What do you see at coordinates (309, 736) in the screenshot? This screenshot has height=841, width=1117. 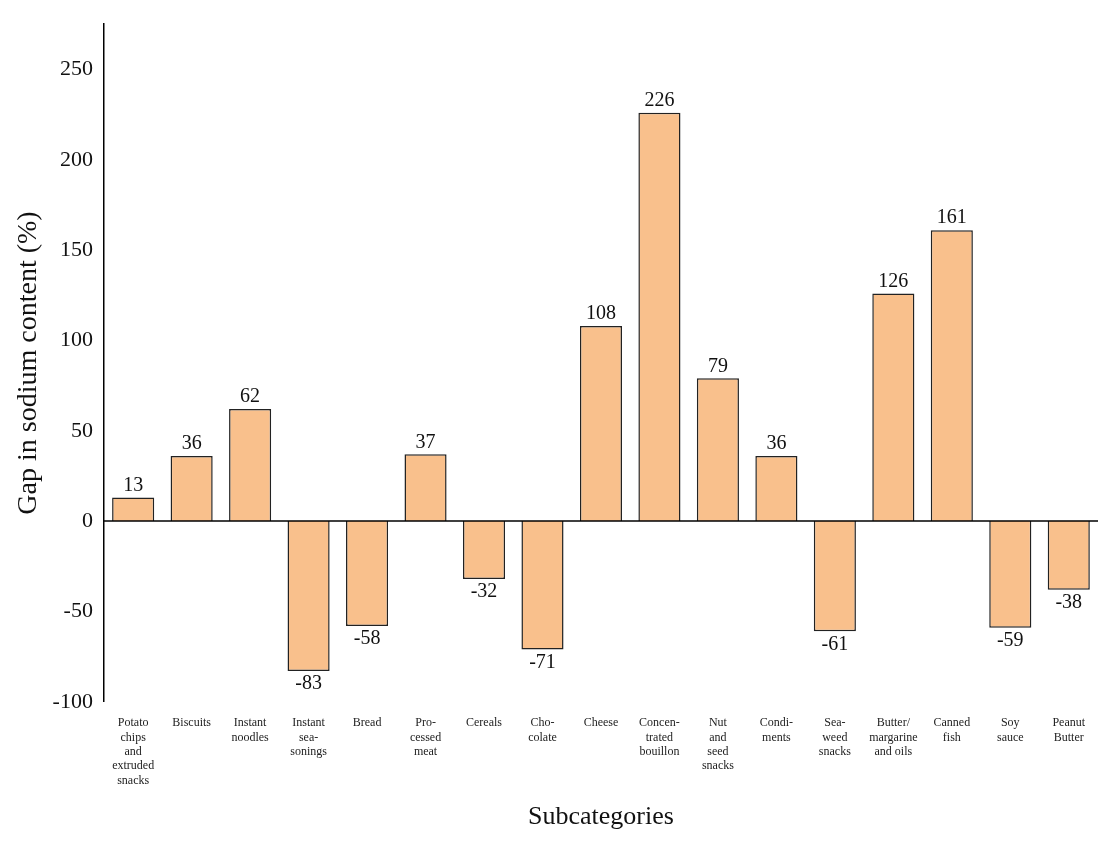 I see `x-tick-label: Instant sea- sonings` at bounding box center [309, 736].